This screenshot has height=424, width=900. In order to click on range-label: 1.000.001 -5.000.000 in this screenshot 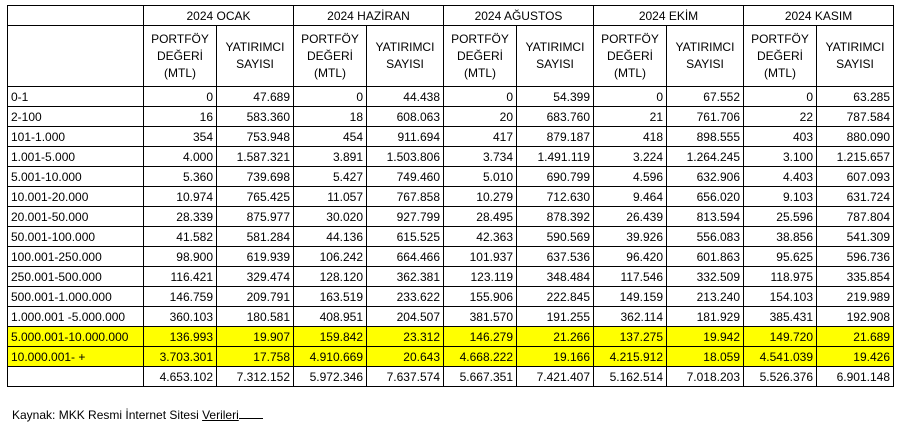, I will do `click(75, 316)`.